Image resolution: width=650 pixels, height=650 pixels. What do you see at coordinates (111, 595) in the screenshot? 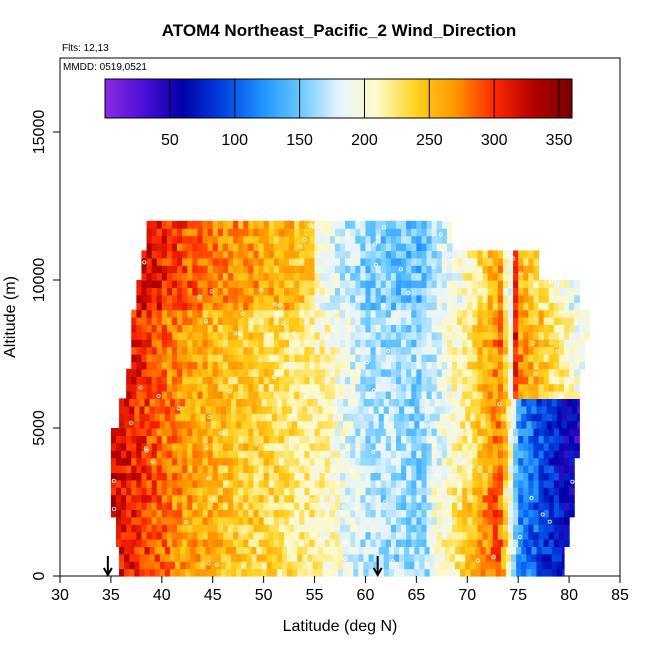
I see `x-tick-label: 35` at bounding box center [111, 595].